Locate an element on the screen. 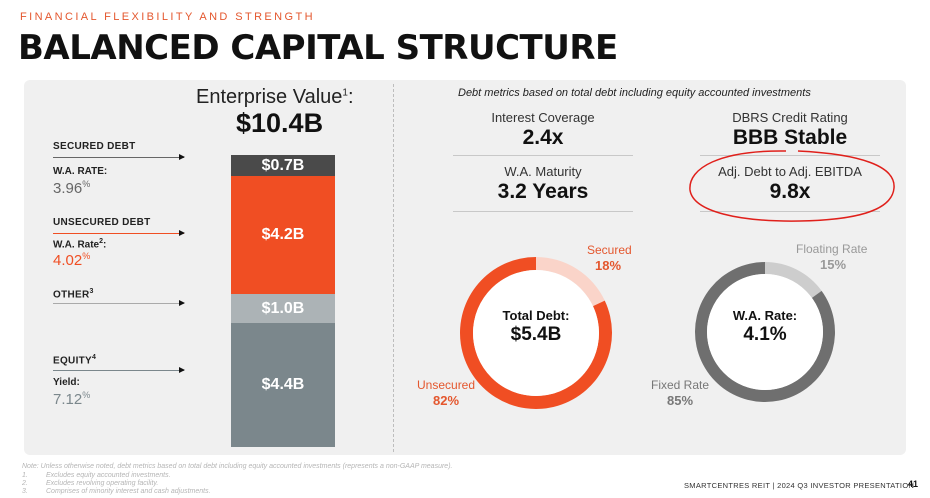 The image size is (930, 498). equity-arrow is located at coordinates (119, 370).